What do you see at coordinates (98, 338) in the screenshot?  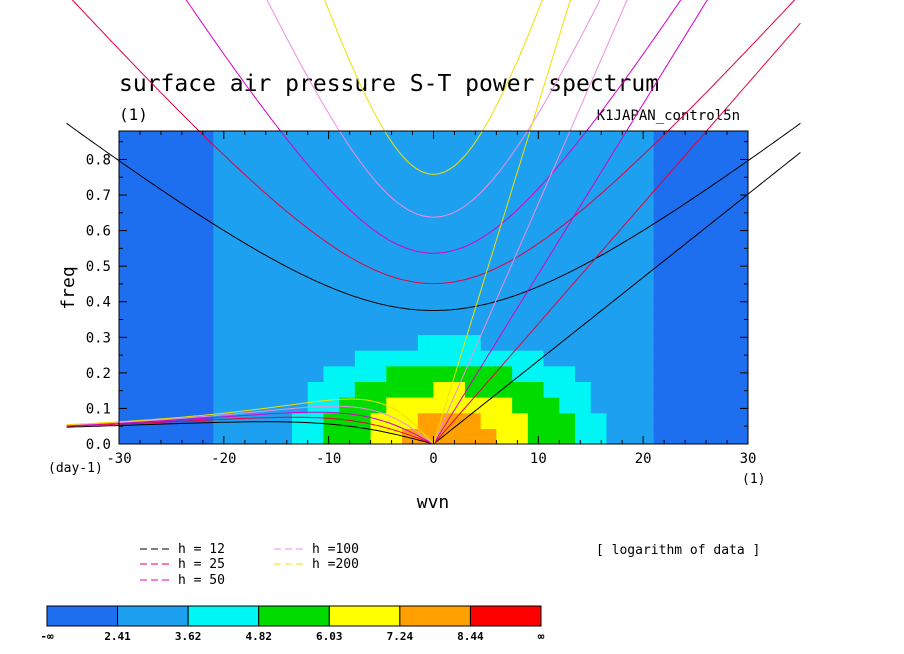 I see `y-tick-label: 0.3` at bounding box center [98, 338].